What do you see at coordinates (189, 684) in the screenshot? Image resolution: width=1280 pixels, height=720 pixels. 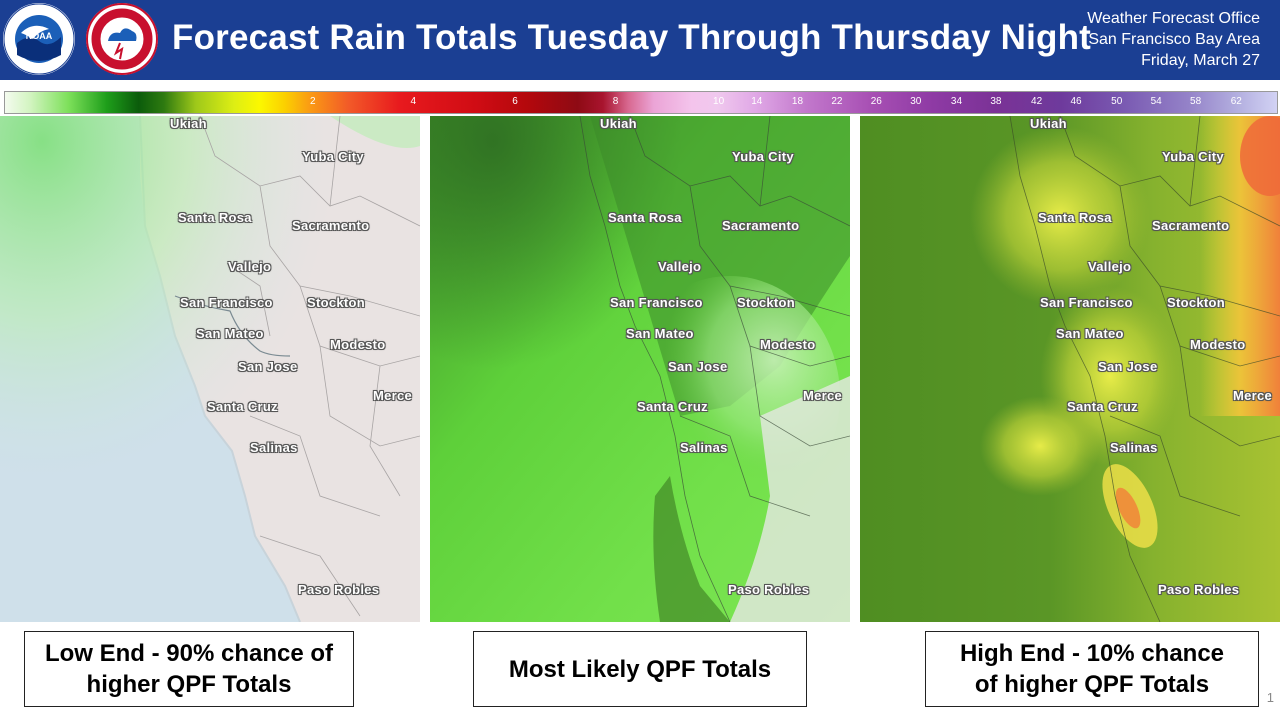 I see `caption-low-line2: higher QPF Totals` at bounding box center [189, 684].